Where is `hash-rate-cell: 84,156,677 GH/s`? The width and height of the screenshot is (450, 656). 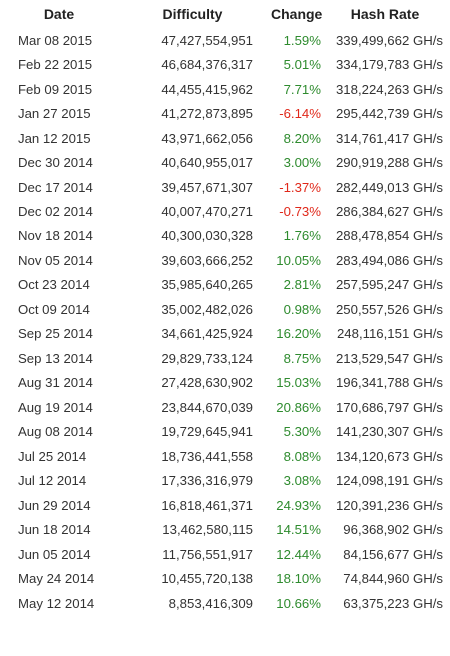 hash-rate-cell: 84,156,677 GH/s is located at coordinates (393, 554).